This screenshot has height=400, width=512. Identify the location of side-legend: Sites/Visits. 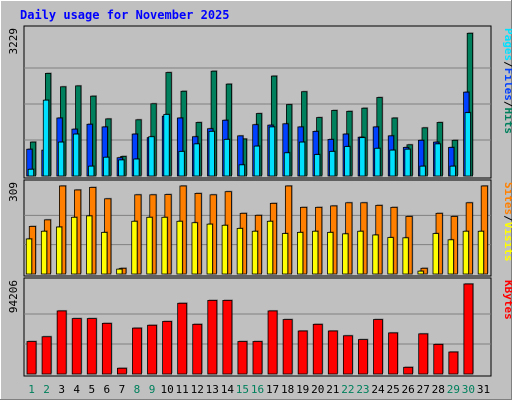
(507, 222).